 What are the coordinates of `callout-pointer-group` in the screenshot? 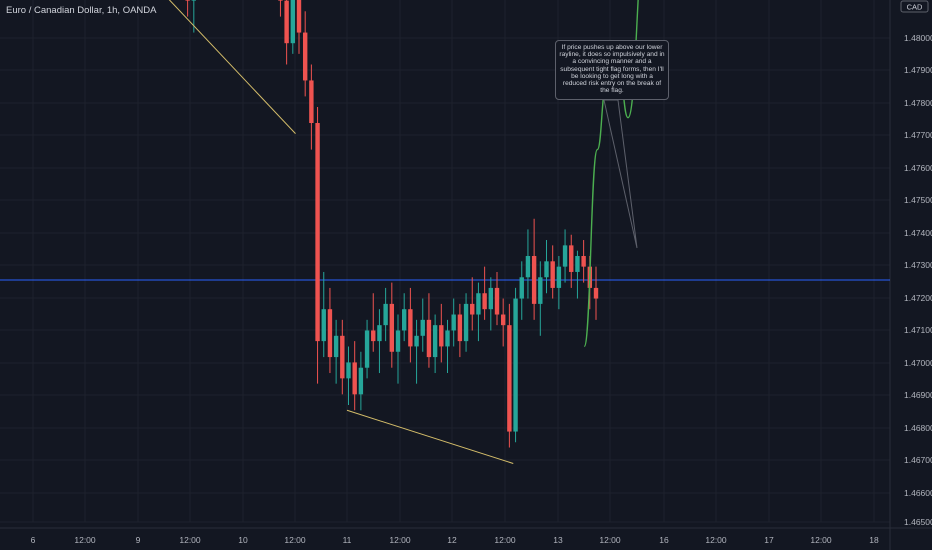 It's located at (620, 174).